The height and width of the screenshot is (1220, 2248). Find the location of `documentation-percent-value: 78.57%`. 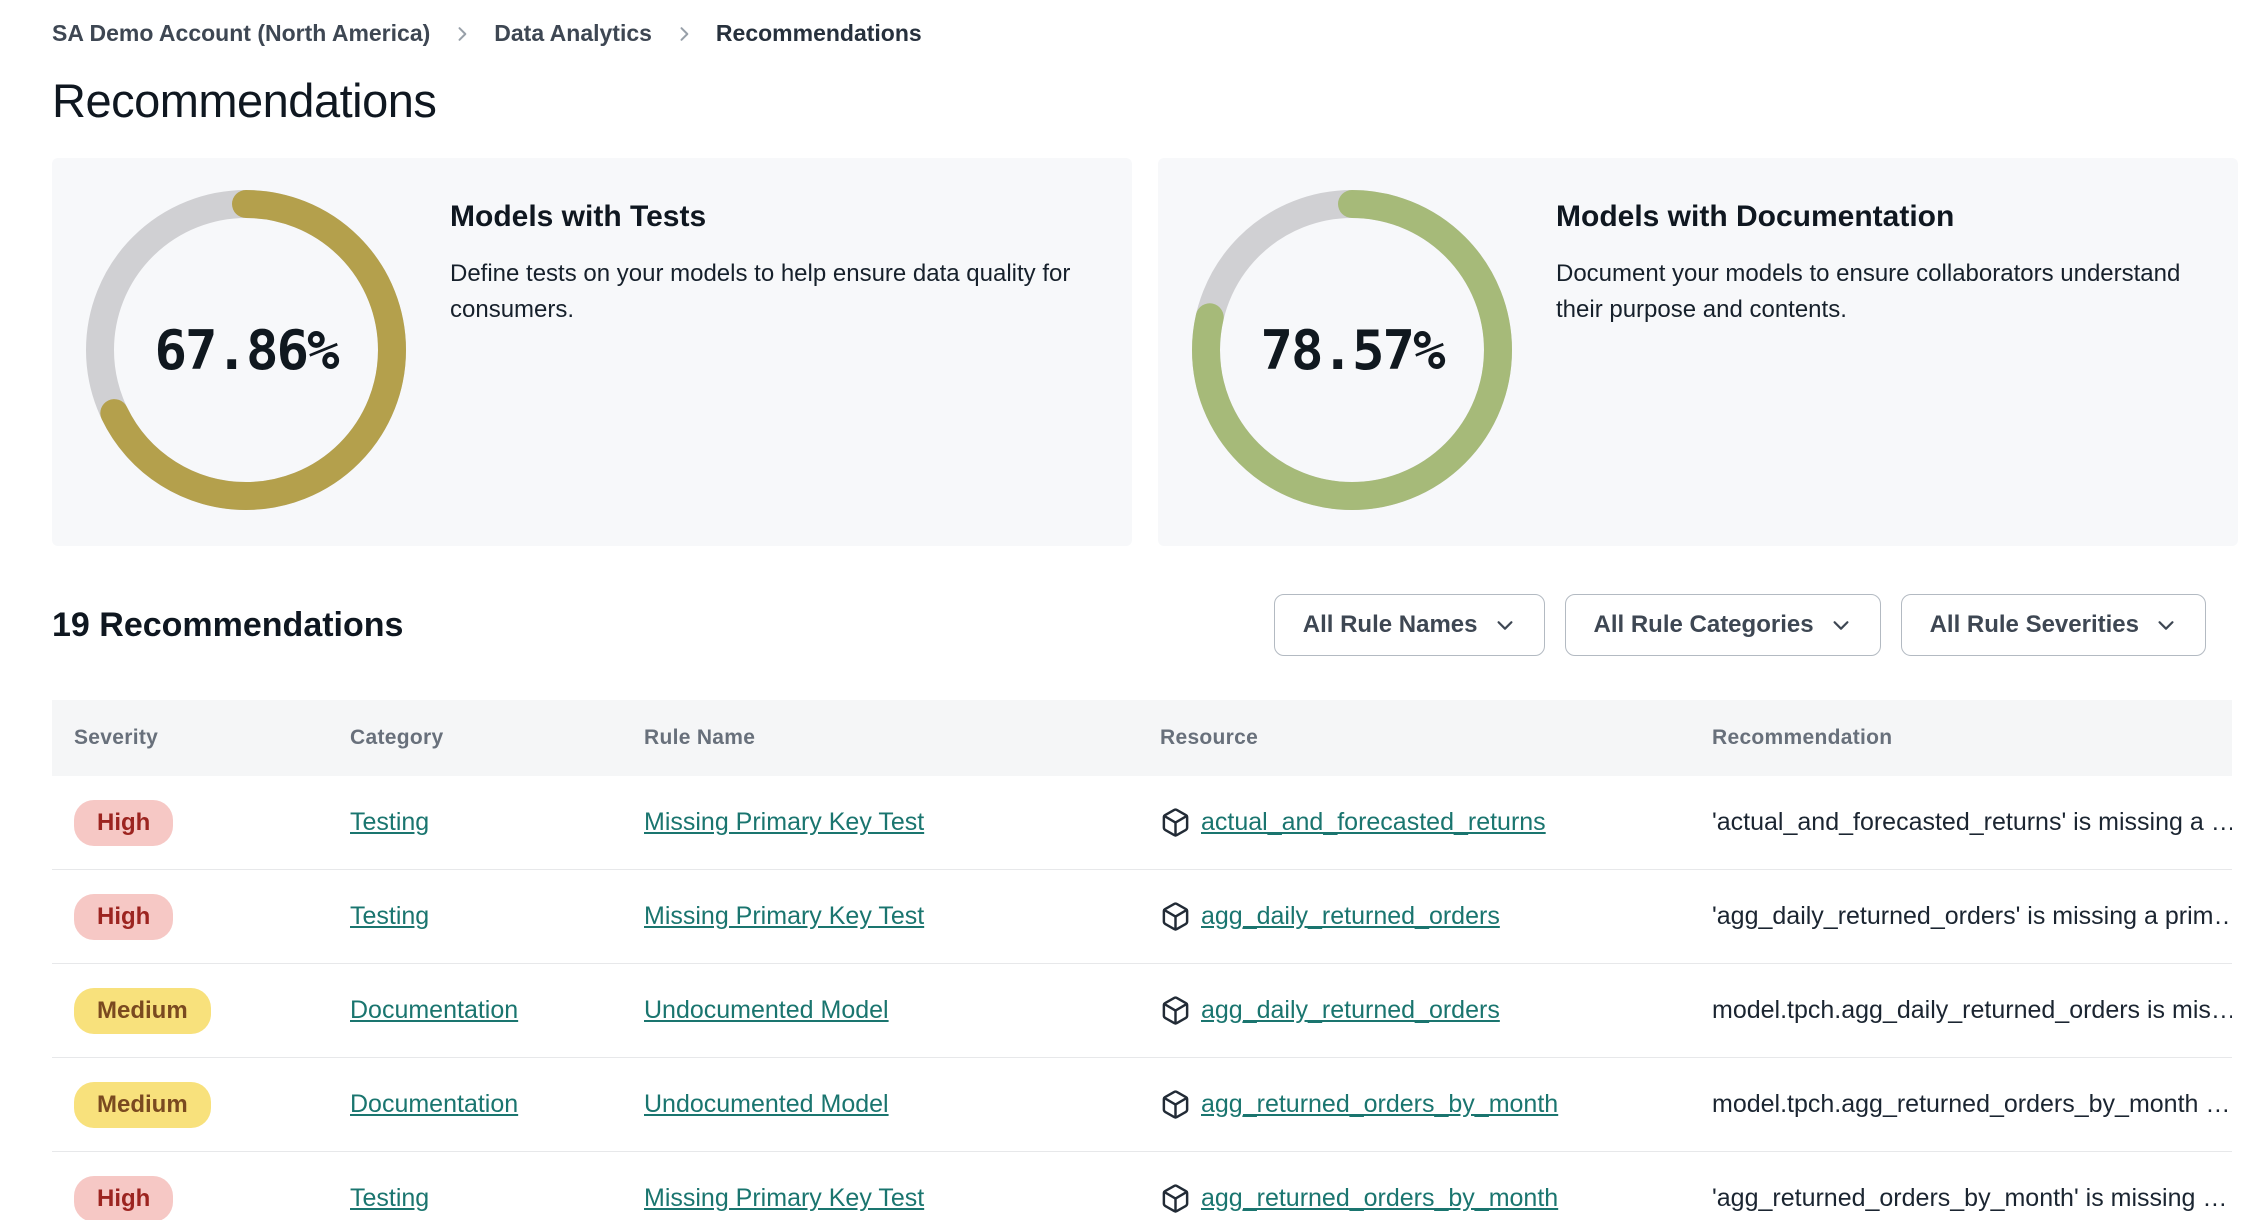

documentation-percent-value: 78.57% is located at coordinates (1352, 350).